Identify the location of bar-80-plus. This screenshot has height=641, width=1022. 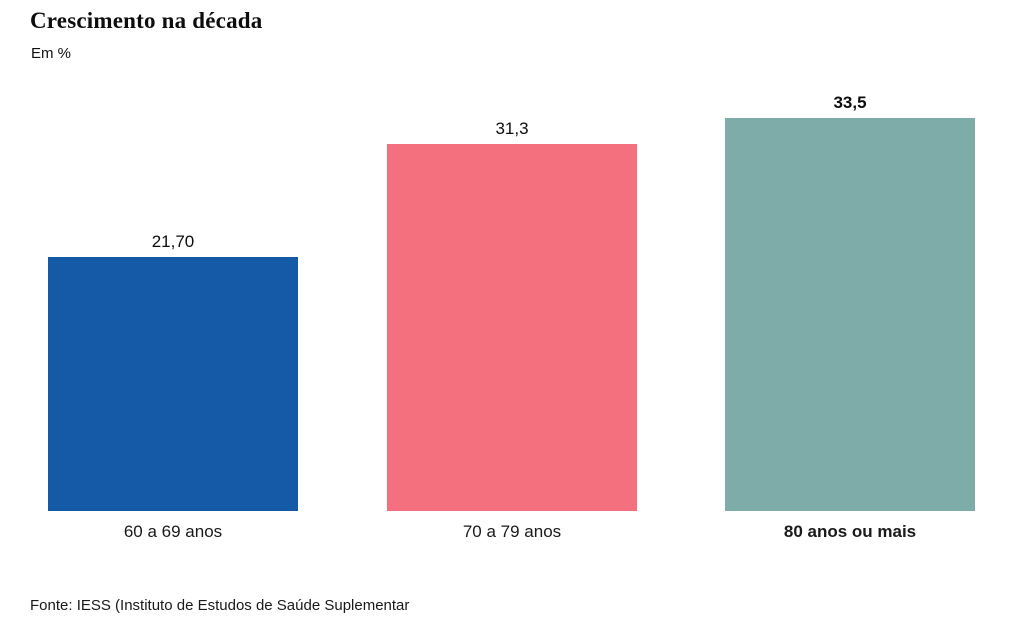
(850, 314).